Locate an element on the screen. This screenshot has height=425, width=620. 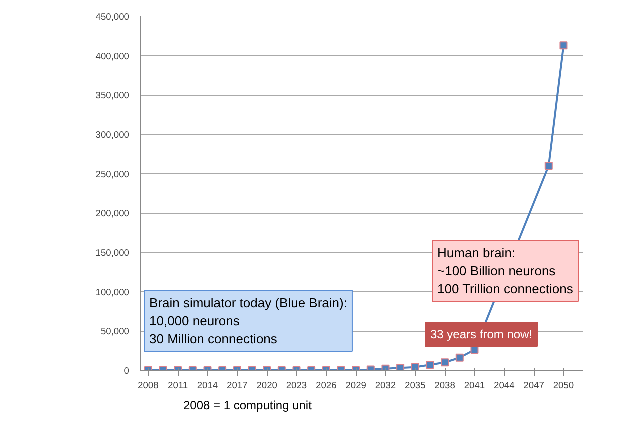
annotation: Human brain: ~100 Billion neurons 100 Trillion connections is located at coordinates (506, 271).